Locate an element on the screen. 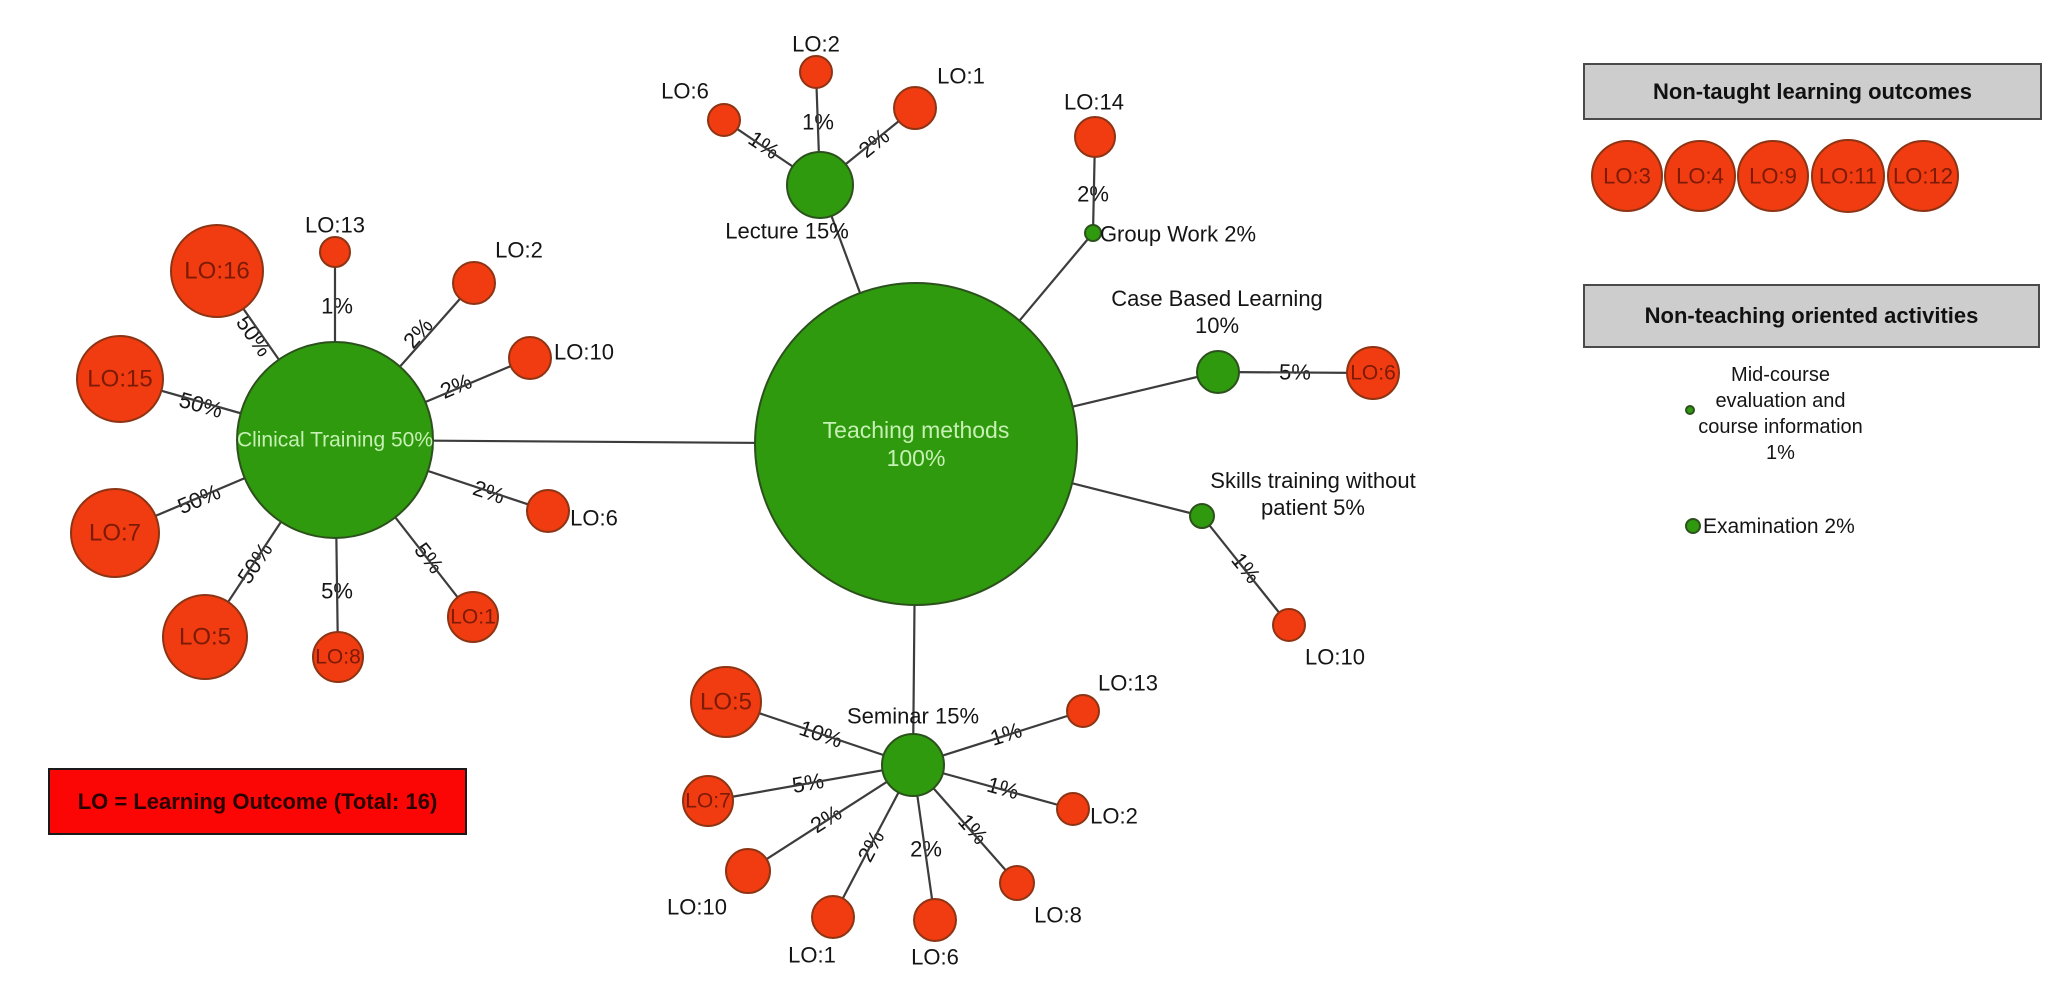 The width and height of the screenshot is (2059, 1001). node-sem-lo7 is located at coordinates (708, 801).